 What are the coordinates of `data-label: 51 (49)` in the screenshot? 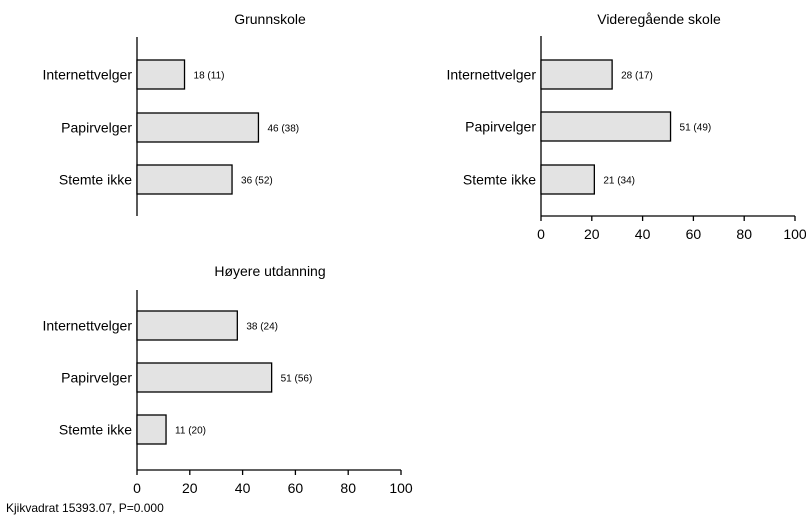 It's located at (696, 128).